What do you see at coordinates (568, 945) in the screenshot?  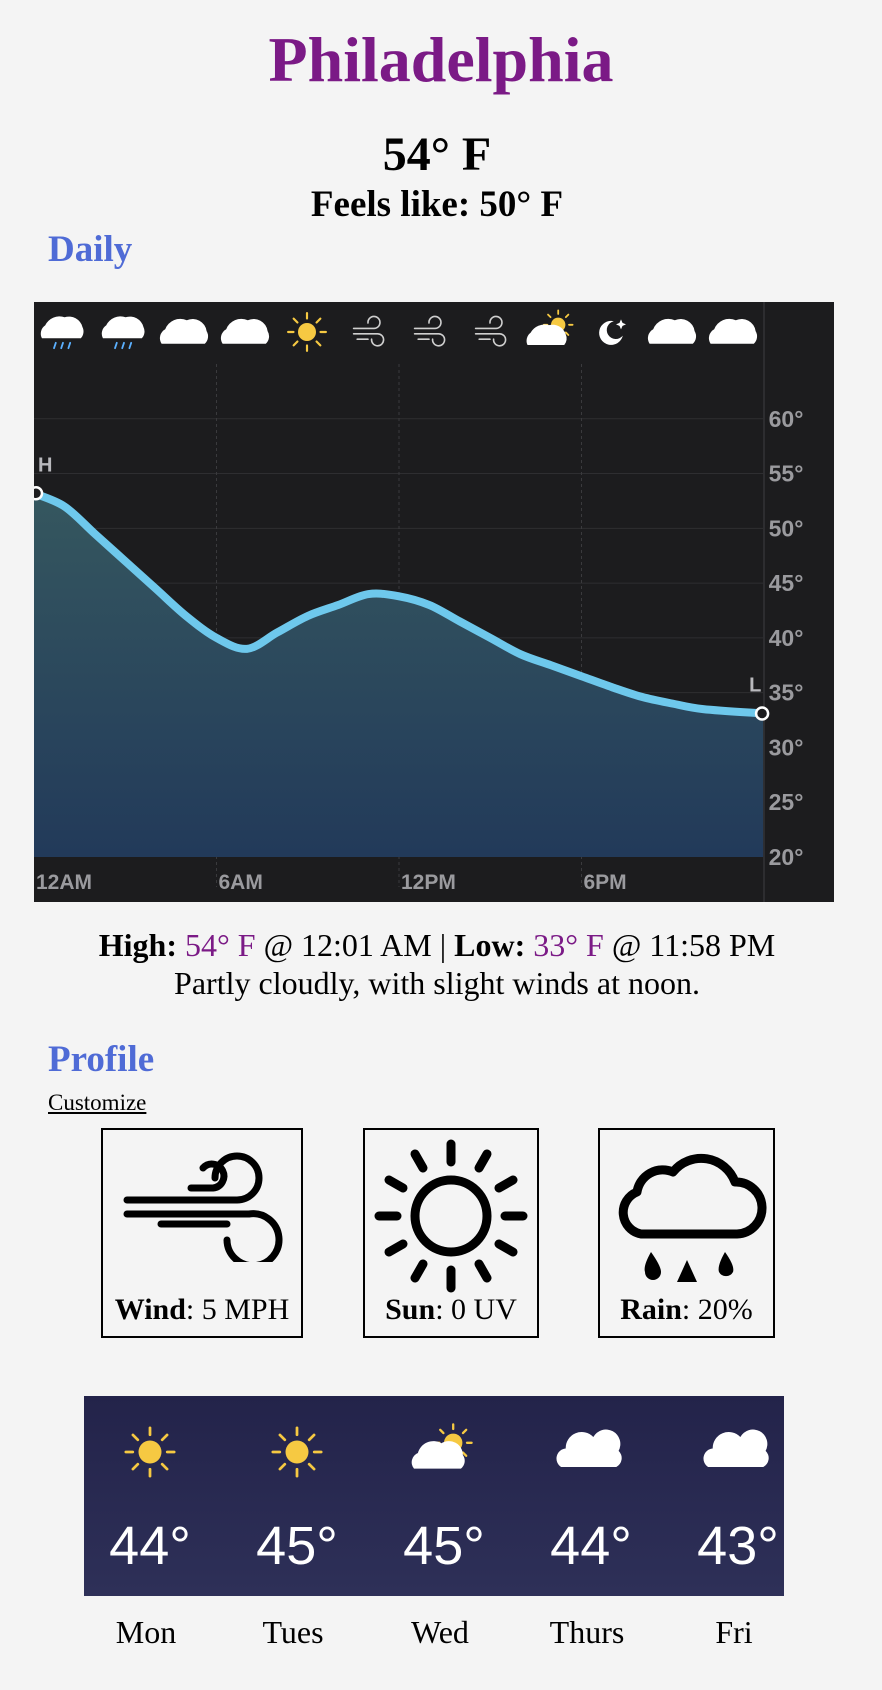 I see `low-value: 33° F` at bounding box center [568, 945].